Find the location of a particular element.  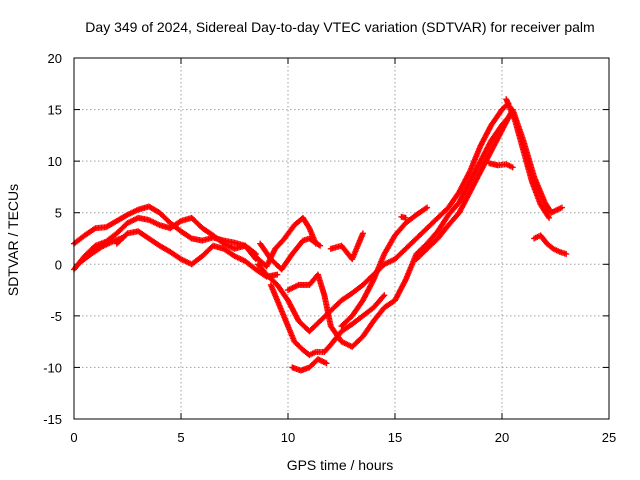

x-axis-label: GPS time / hours is located at coordinates (340, 465).